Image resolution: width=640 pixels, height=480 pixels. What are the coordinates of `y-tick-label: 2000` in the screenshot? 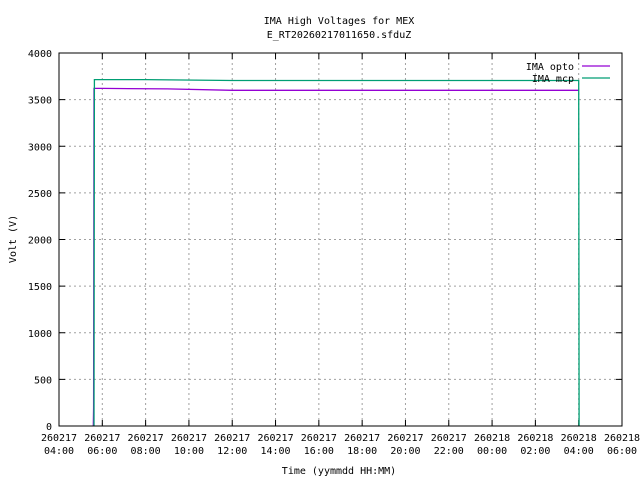 It's located at (40, 241).